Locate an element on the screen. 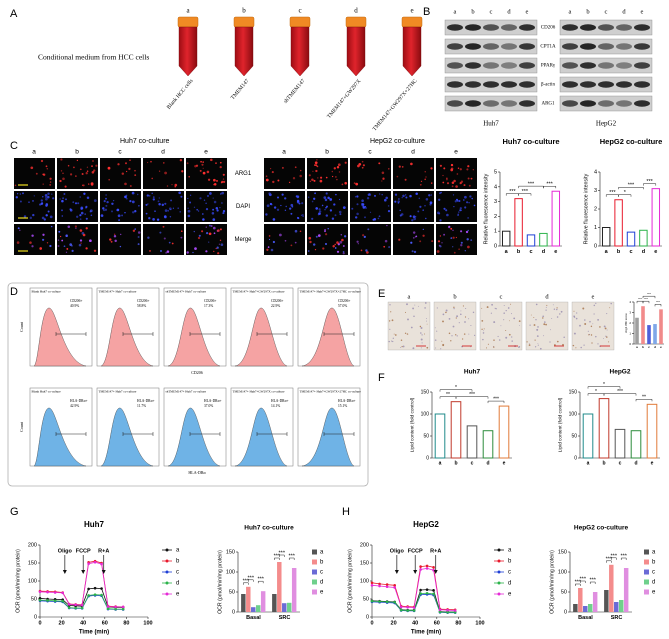  x-tick-label: c is located at coordinates (530, 252).